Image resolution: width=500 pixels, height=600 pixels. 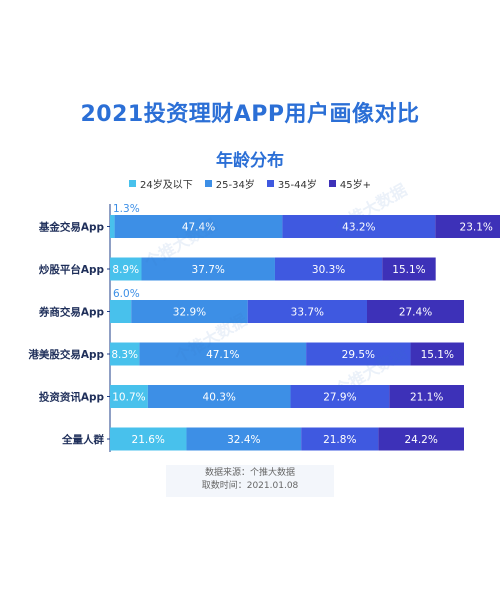 I want to click on chart-subtitle: 年龄分布, so click(x=250, y=161).